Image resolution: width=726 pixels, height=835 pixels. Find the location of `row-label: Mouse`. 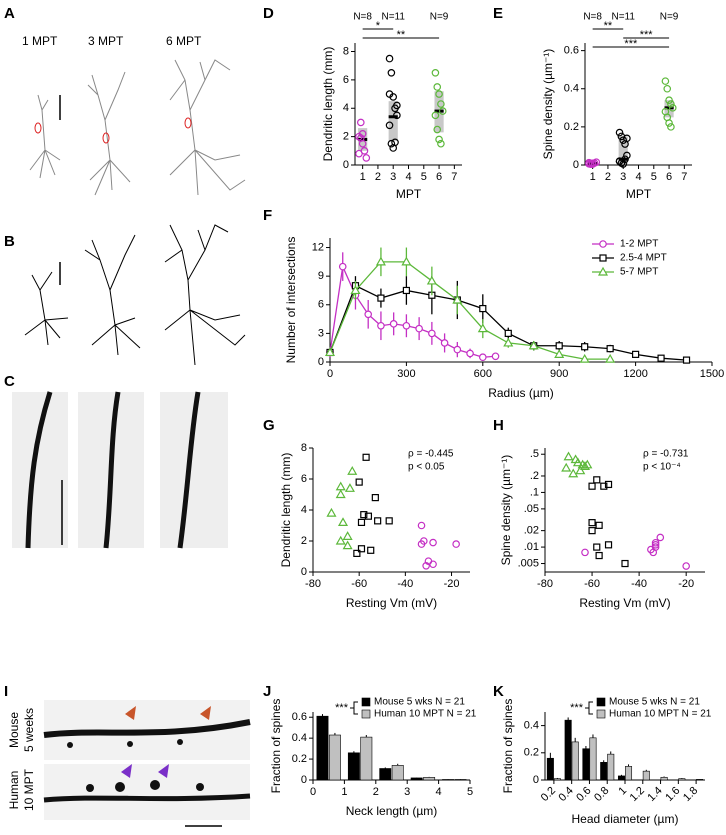

row-label: Mouse is located at coordinates (14, 730).